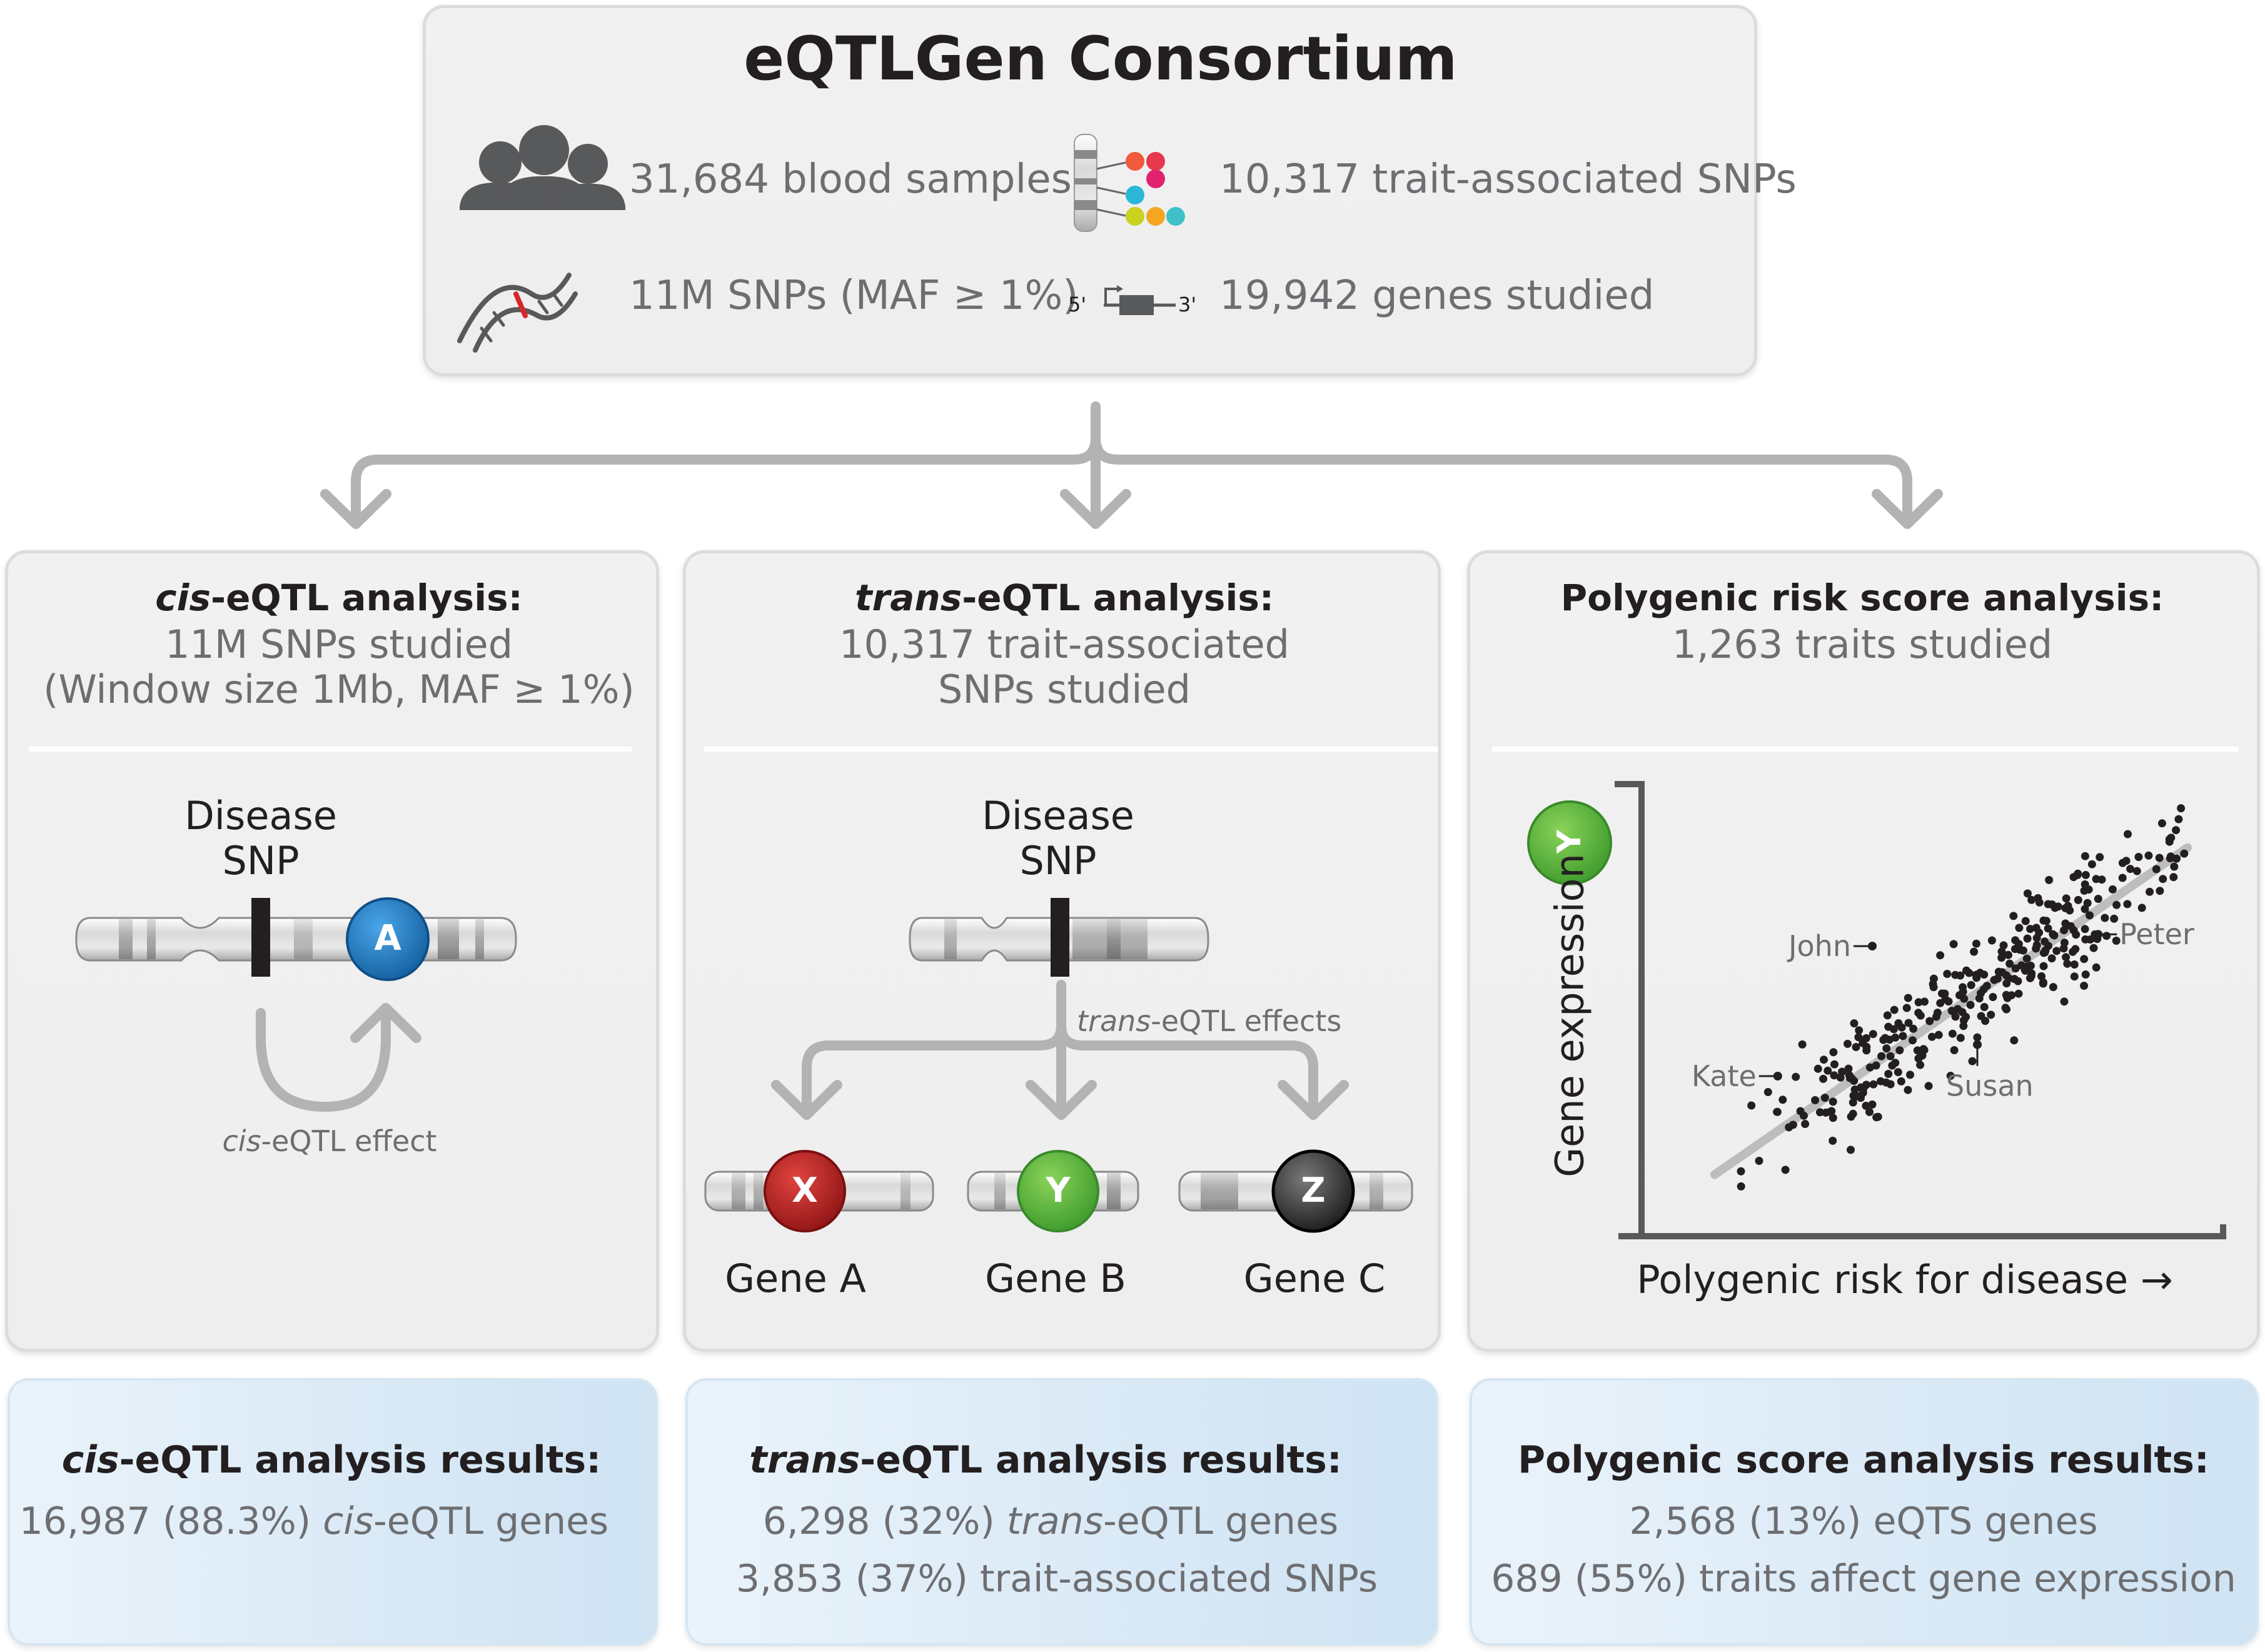  I want to click on gene-c-label: Gene C, so click(1315, 1278).